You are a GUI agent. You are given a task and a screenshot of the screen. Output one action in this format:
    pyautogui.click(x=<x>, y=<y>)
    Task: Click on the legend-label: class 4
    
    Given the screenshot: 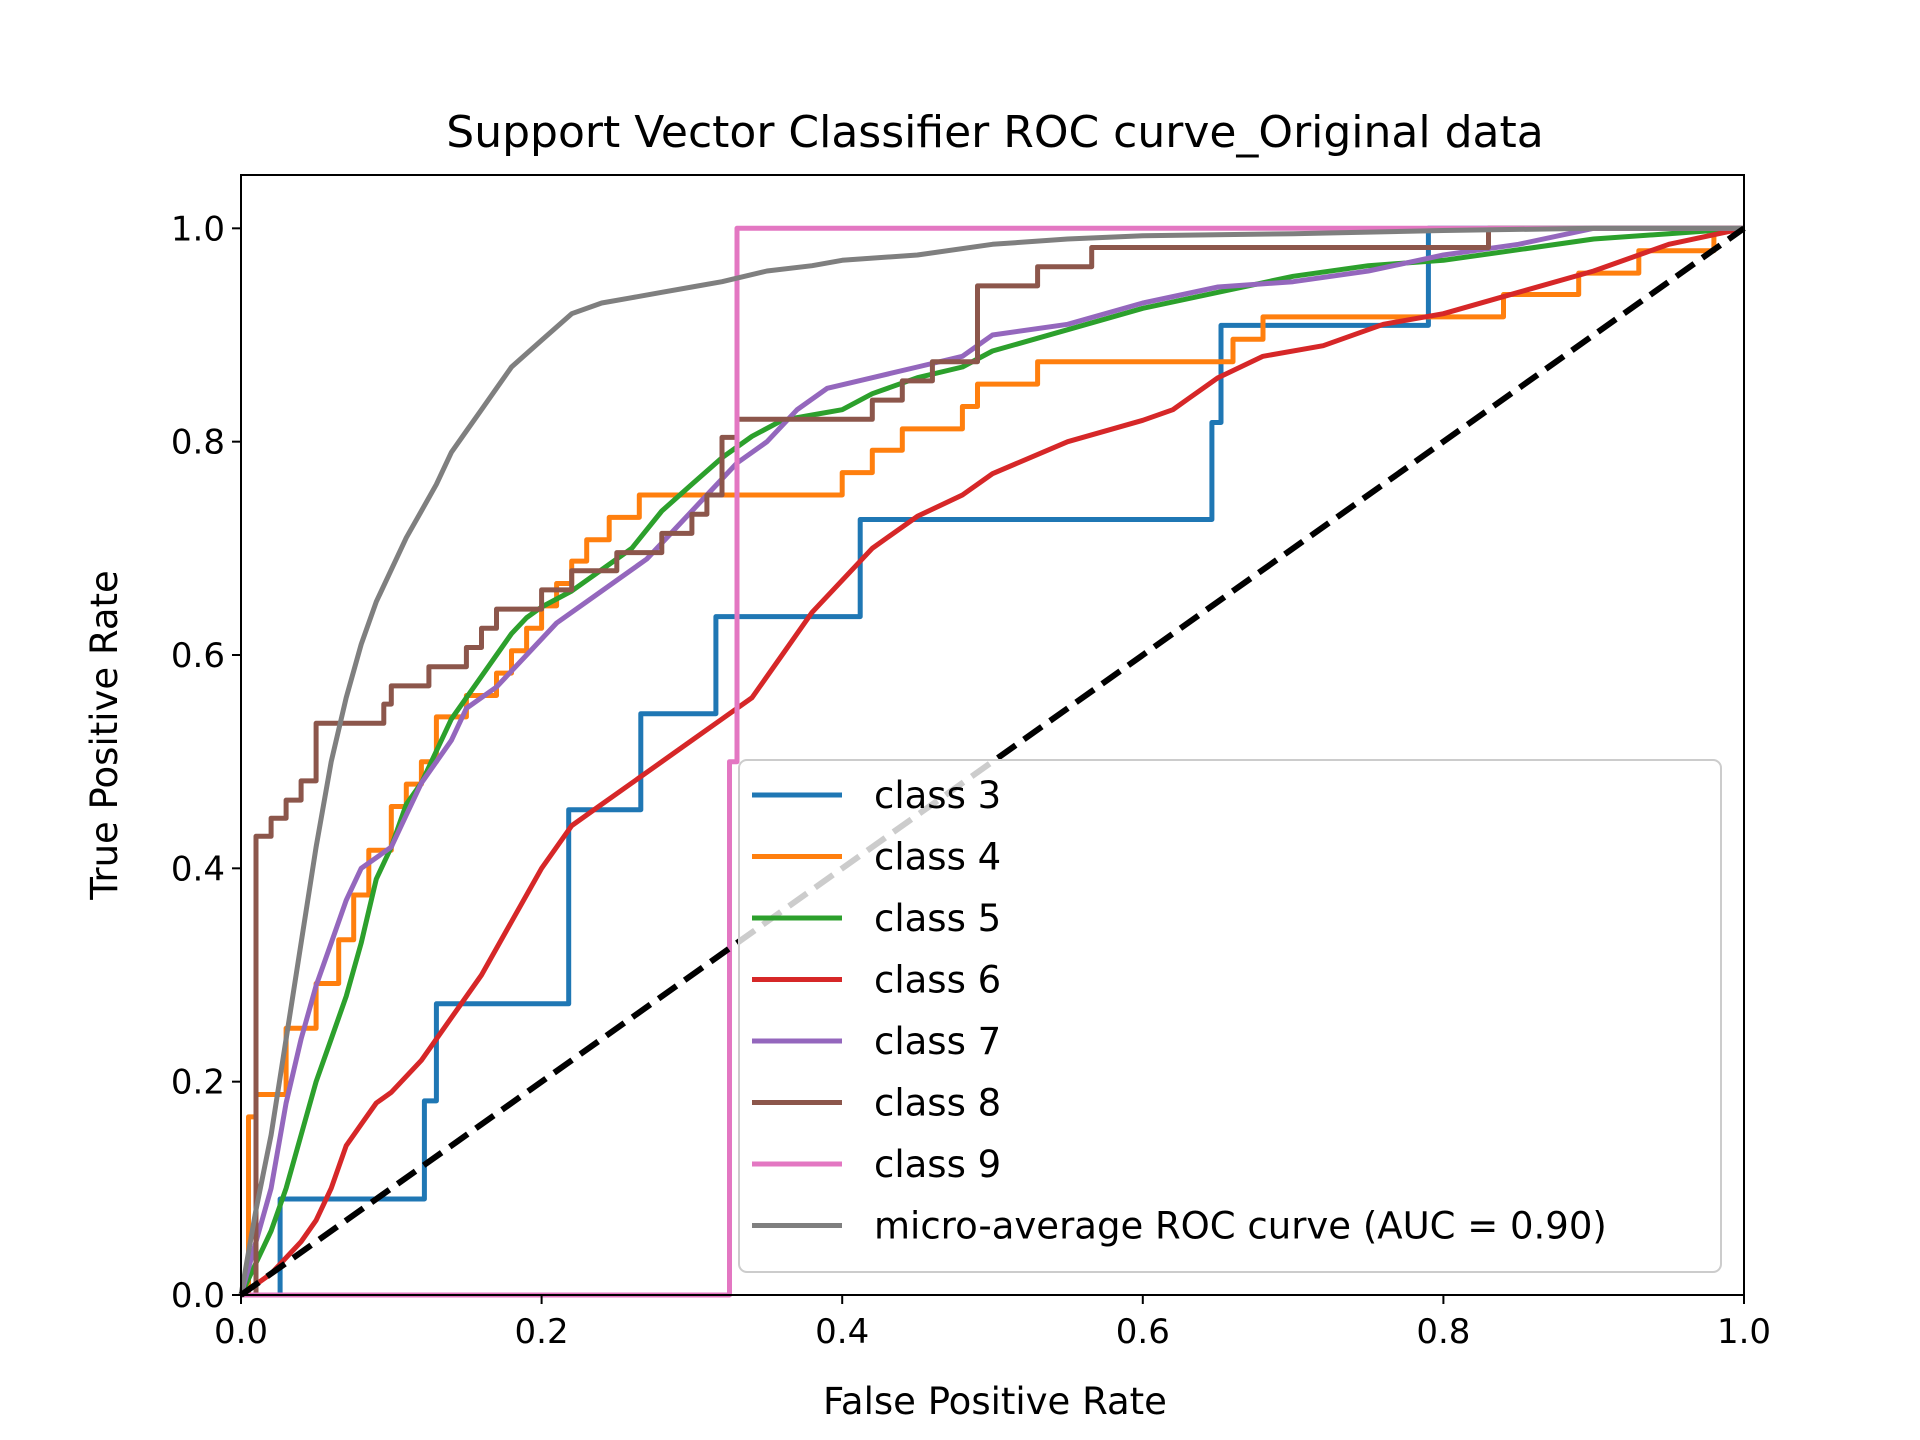 What is the action you would take?
    pyautogui.click(x=937, y=857)
    